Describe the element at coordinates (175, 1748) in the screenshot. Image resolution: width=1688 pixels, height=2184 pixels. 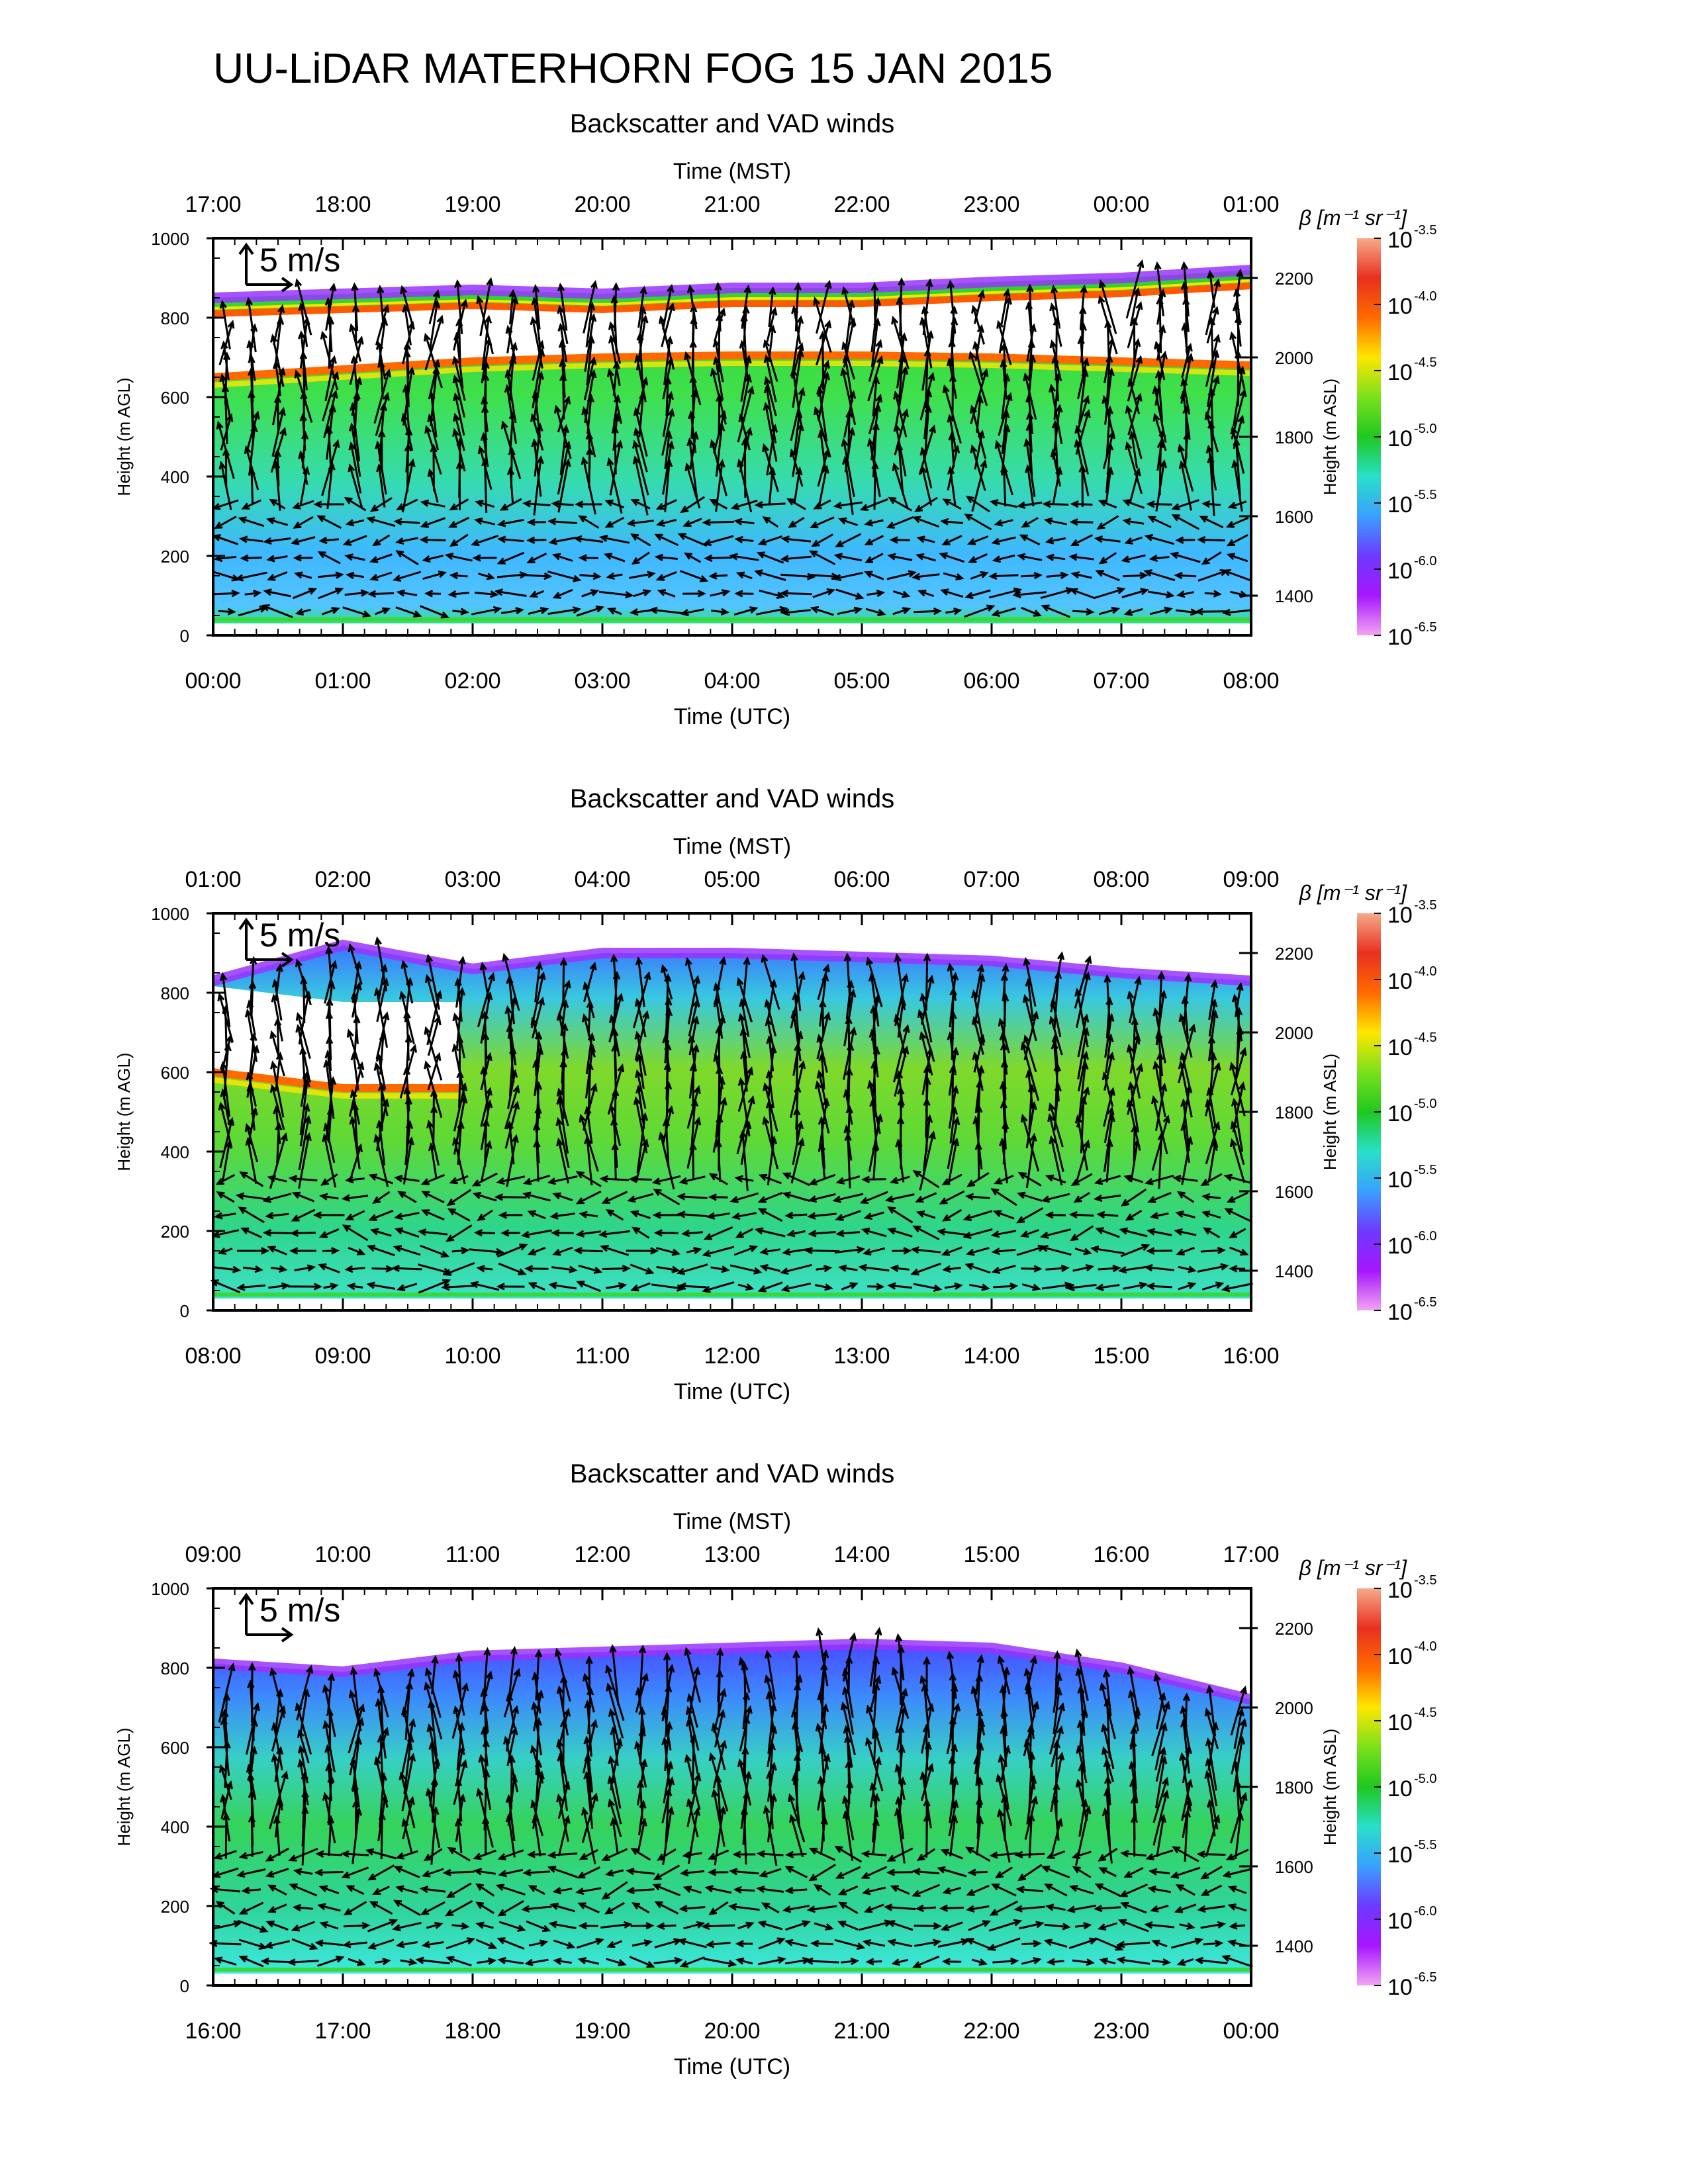
I see `y-left-tick-label: 600` at that location.